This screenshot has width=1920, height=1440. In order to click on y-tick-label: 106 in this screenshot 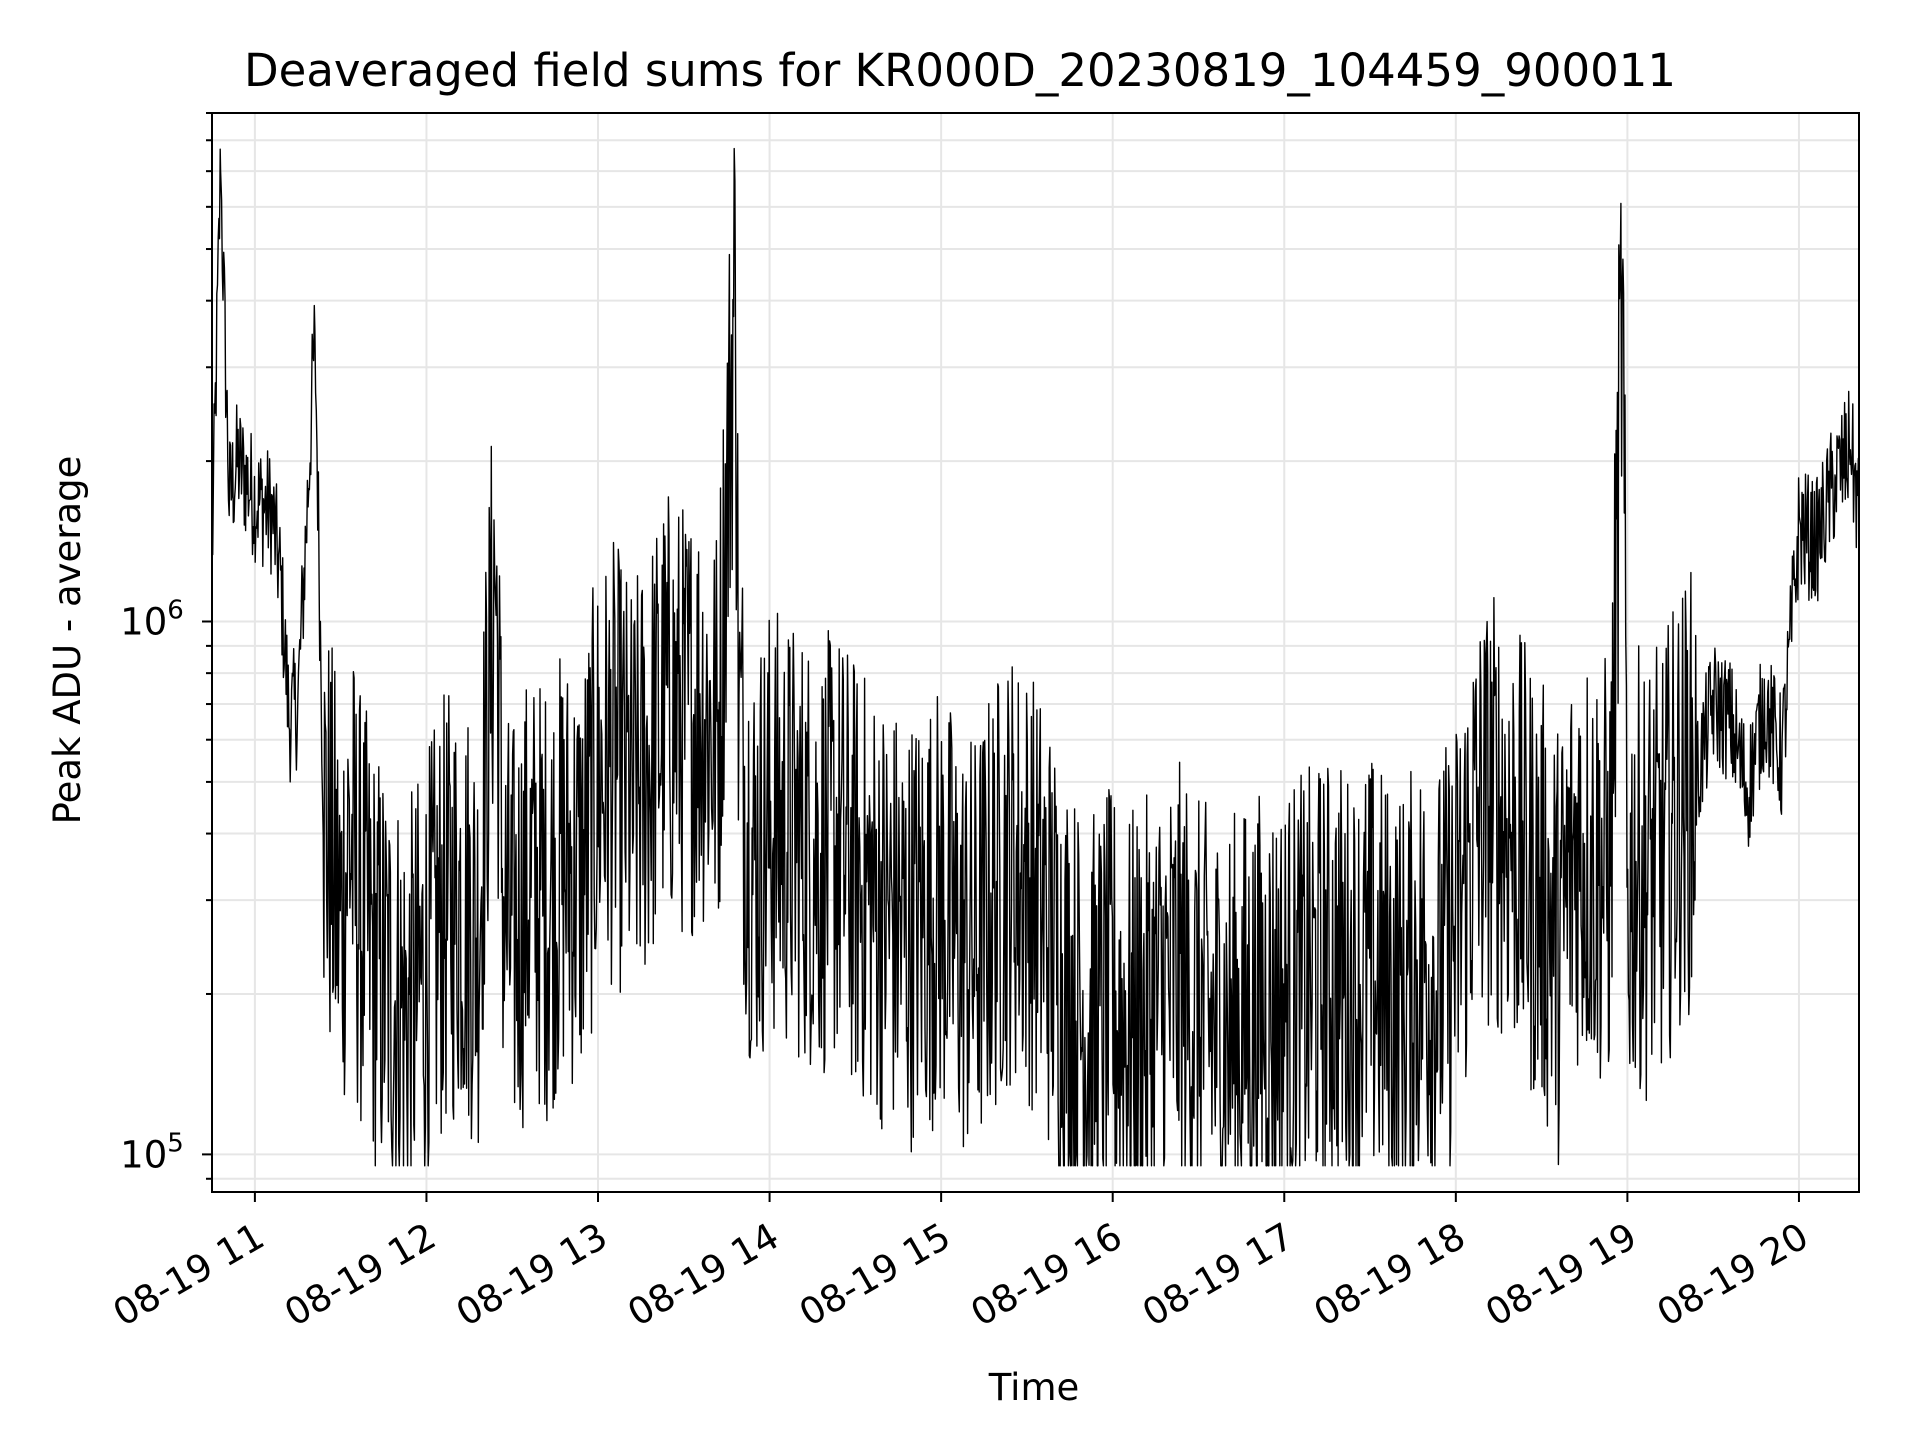, I will do `click(152, 620)`.